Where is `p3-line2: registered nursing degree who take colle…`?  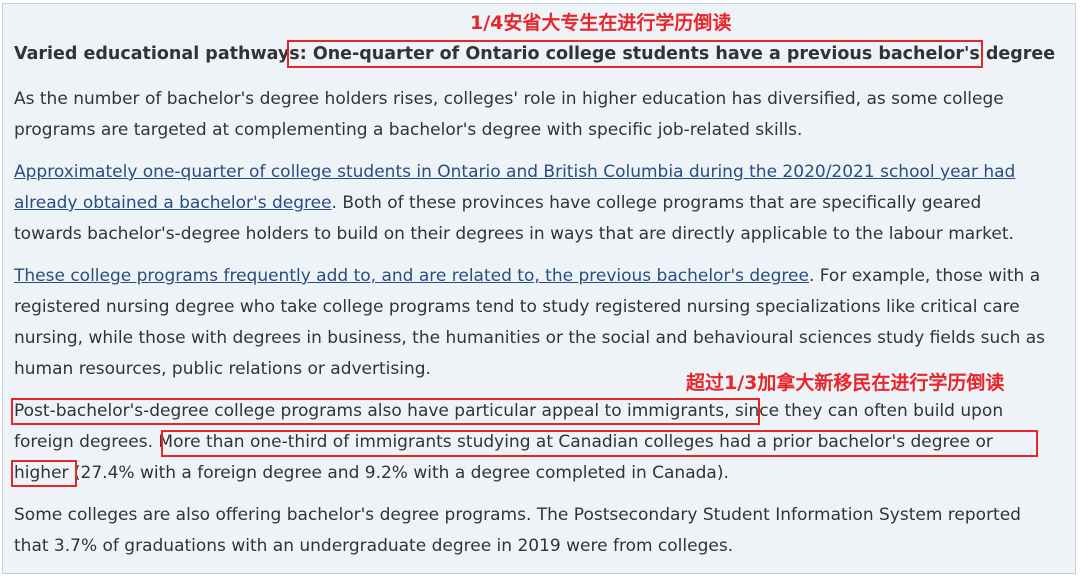
p3-line2: registered nursing degree who take colle… is located at coordinates (517, 307).